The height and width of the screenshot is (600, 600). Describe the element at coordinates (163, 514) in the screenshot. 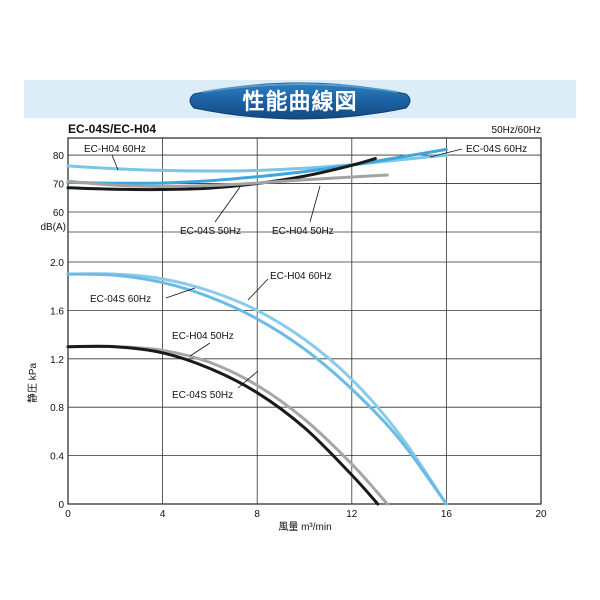

I see `x-tick-label: 4` at that location.